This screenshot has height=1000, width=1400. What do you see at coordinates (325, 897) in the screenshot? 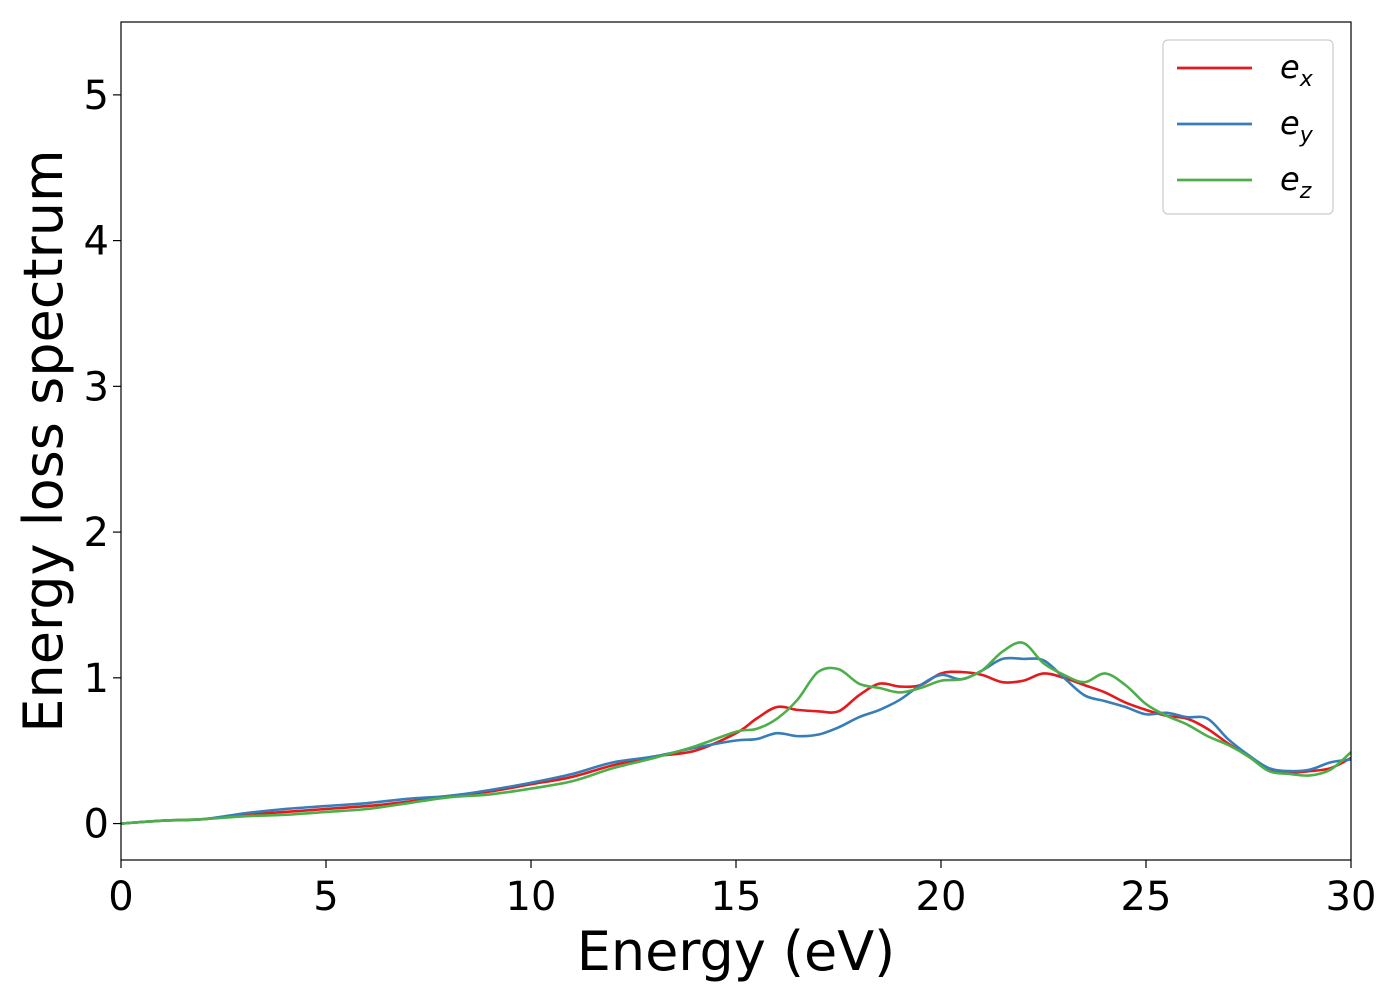
I see `x-tick-label: 5` at bounding box center [325, 897].